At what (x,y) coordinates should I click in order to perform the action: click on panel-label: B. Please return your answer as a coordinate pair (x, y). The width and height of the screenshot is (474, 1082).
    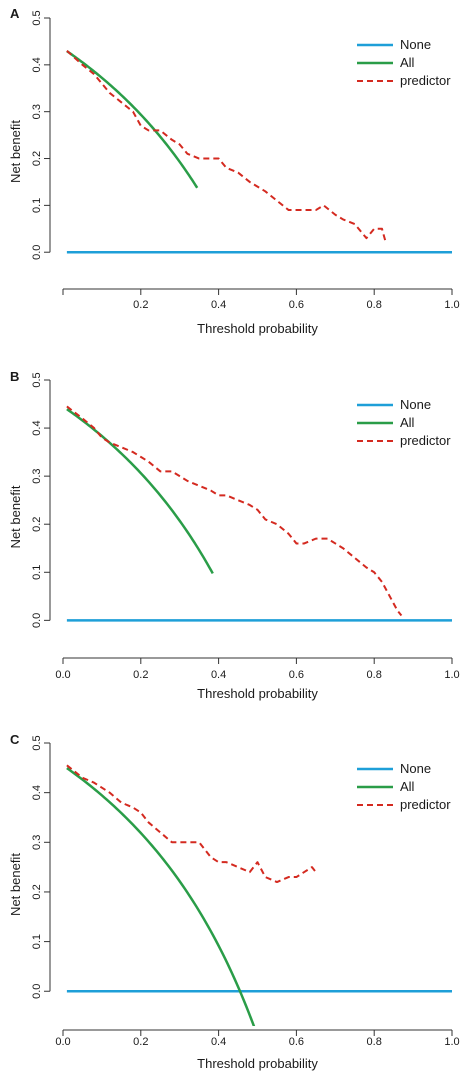
    Looking at the image, I should click on (14, 376).